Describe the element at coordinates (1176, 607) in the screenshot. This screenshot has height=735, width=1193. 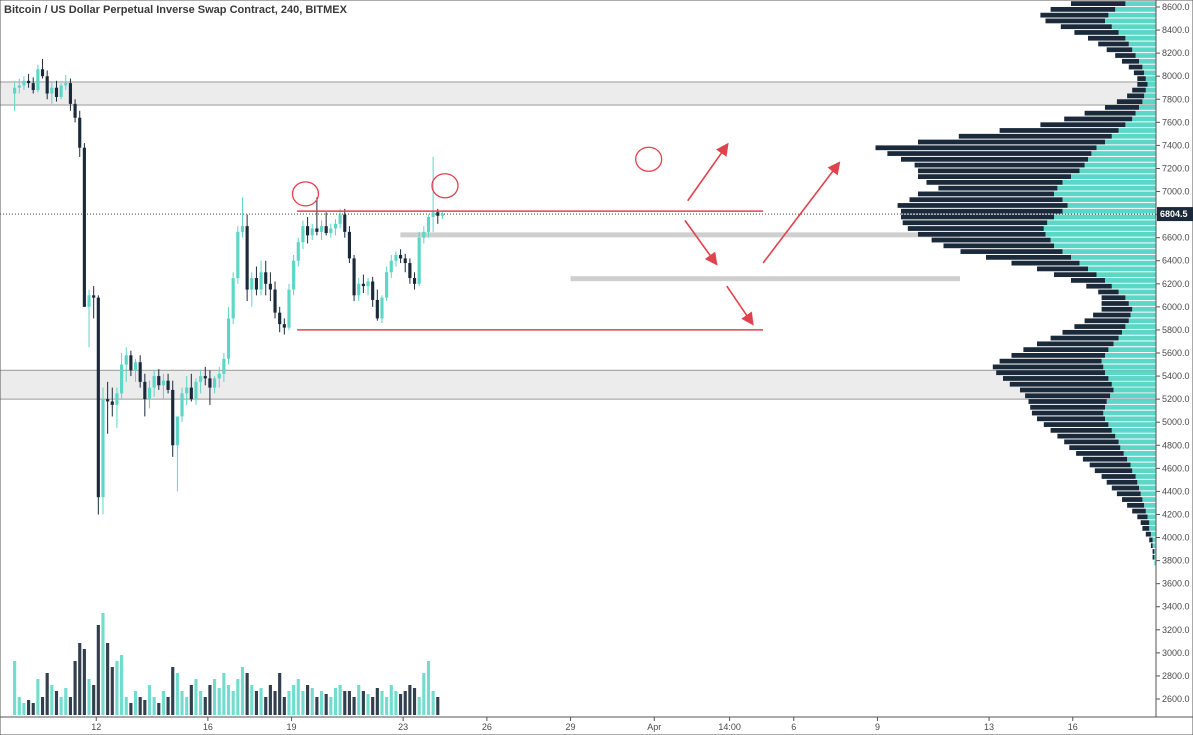
I see `y-tick-label: 3400.0` at that location.